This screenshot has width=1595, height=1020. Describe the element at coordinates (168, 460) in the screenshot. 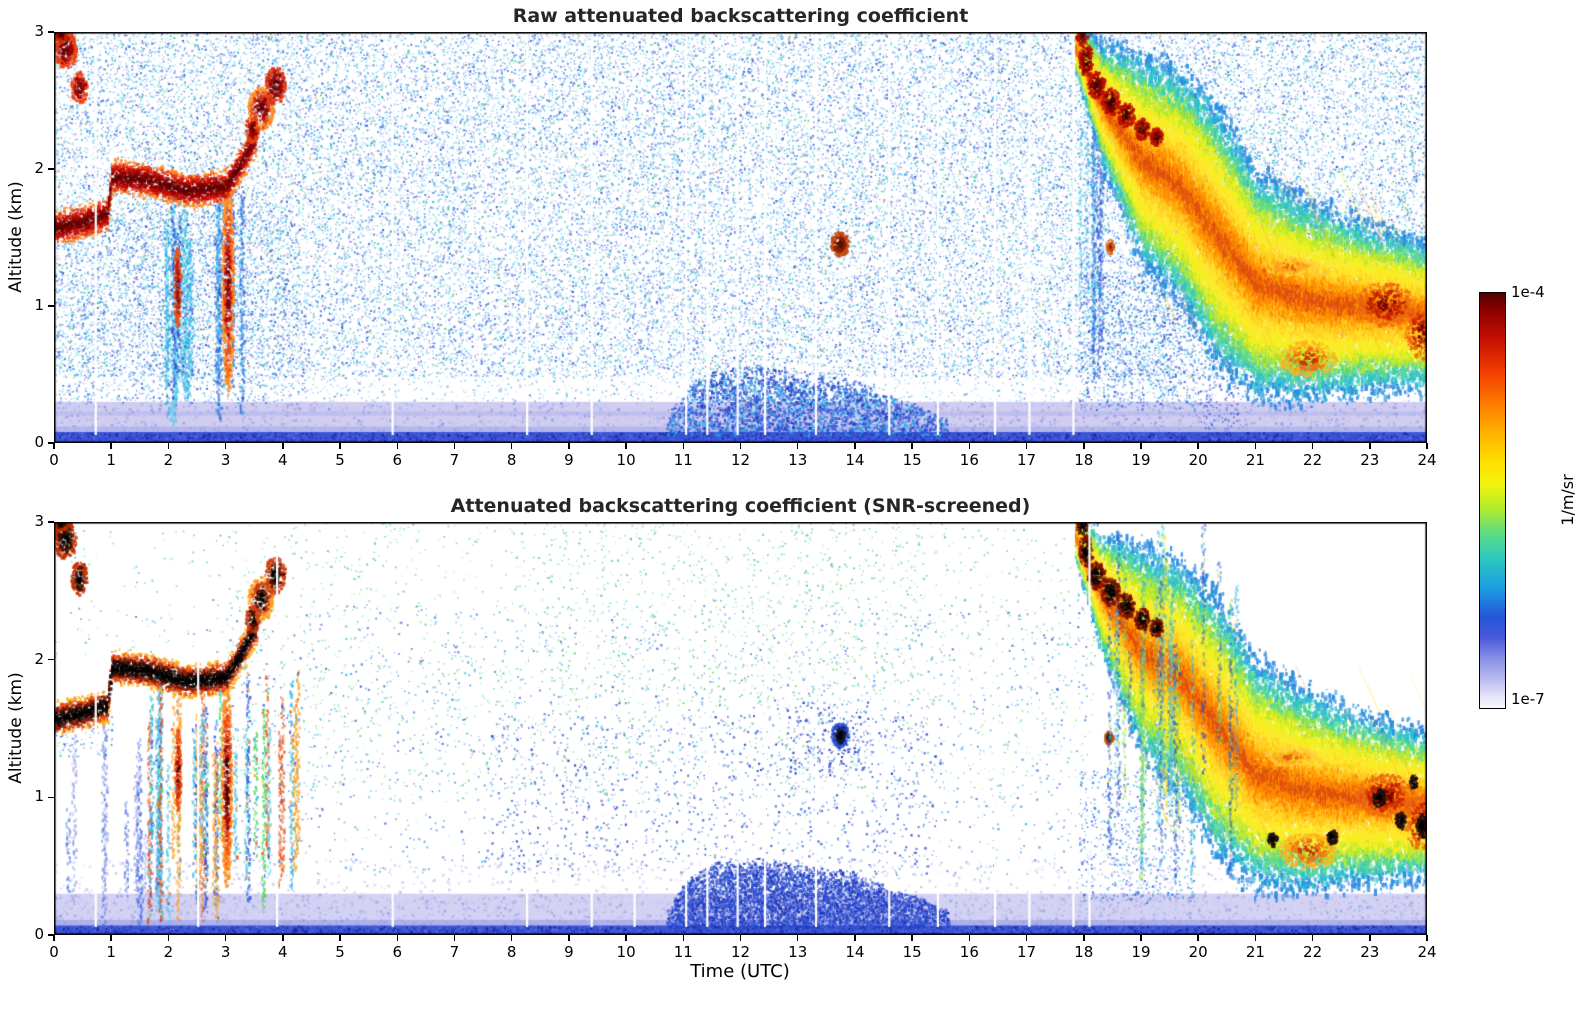

I see `x-tick-label: 2` at that location.